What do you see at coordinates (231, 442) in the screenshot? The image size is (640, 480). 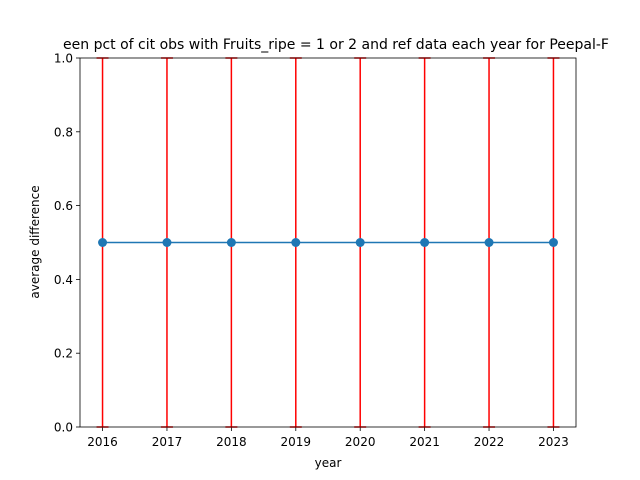 I see `x-tick-label: 2018` at bounding box center [231, 442].